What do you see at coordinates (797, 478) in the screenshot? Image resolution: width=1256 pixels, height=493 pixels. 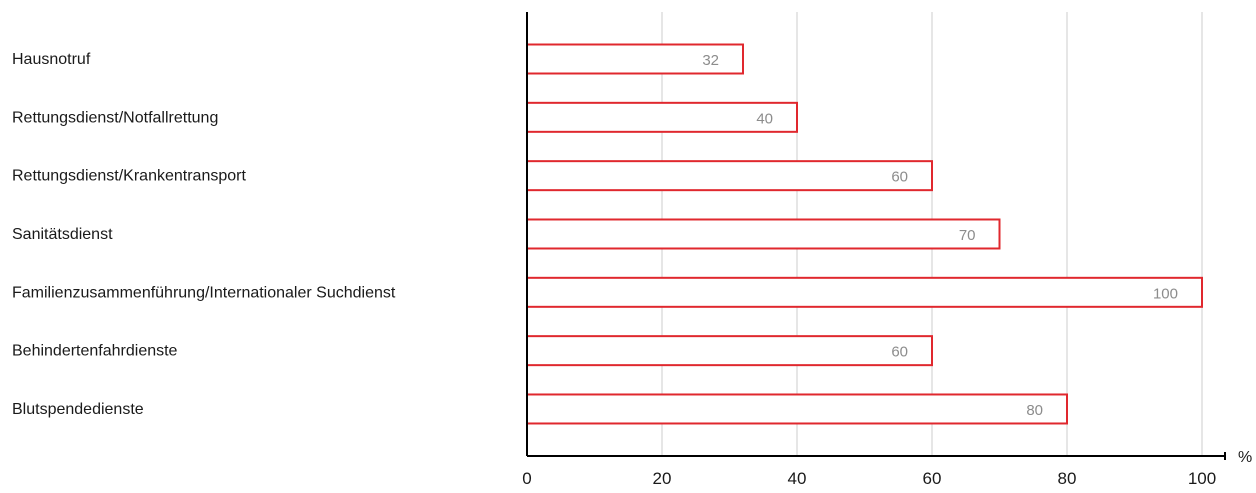 I see `x-tick-label-40: 40` at bounding box center [797, 478].